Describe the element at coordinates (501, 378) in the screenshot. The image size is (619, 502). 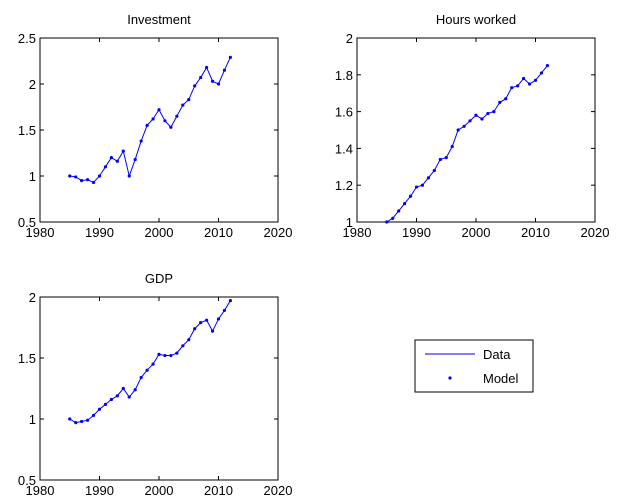
I see `legend-label: Model` at that location.